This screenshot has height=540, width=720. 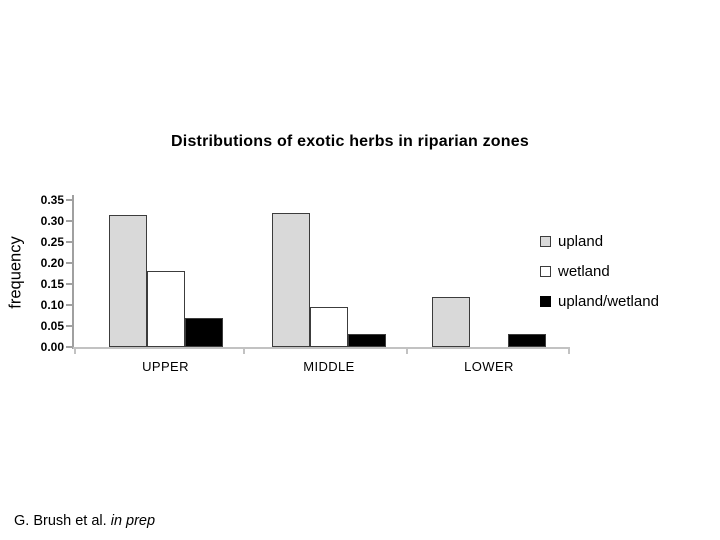 I want to click on bar-wetland-upper, so click(x=165, y=309).